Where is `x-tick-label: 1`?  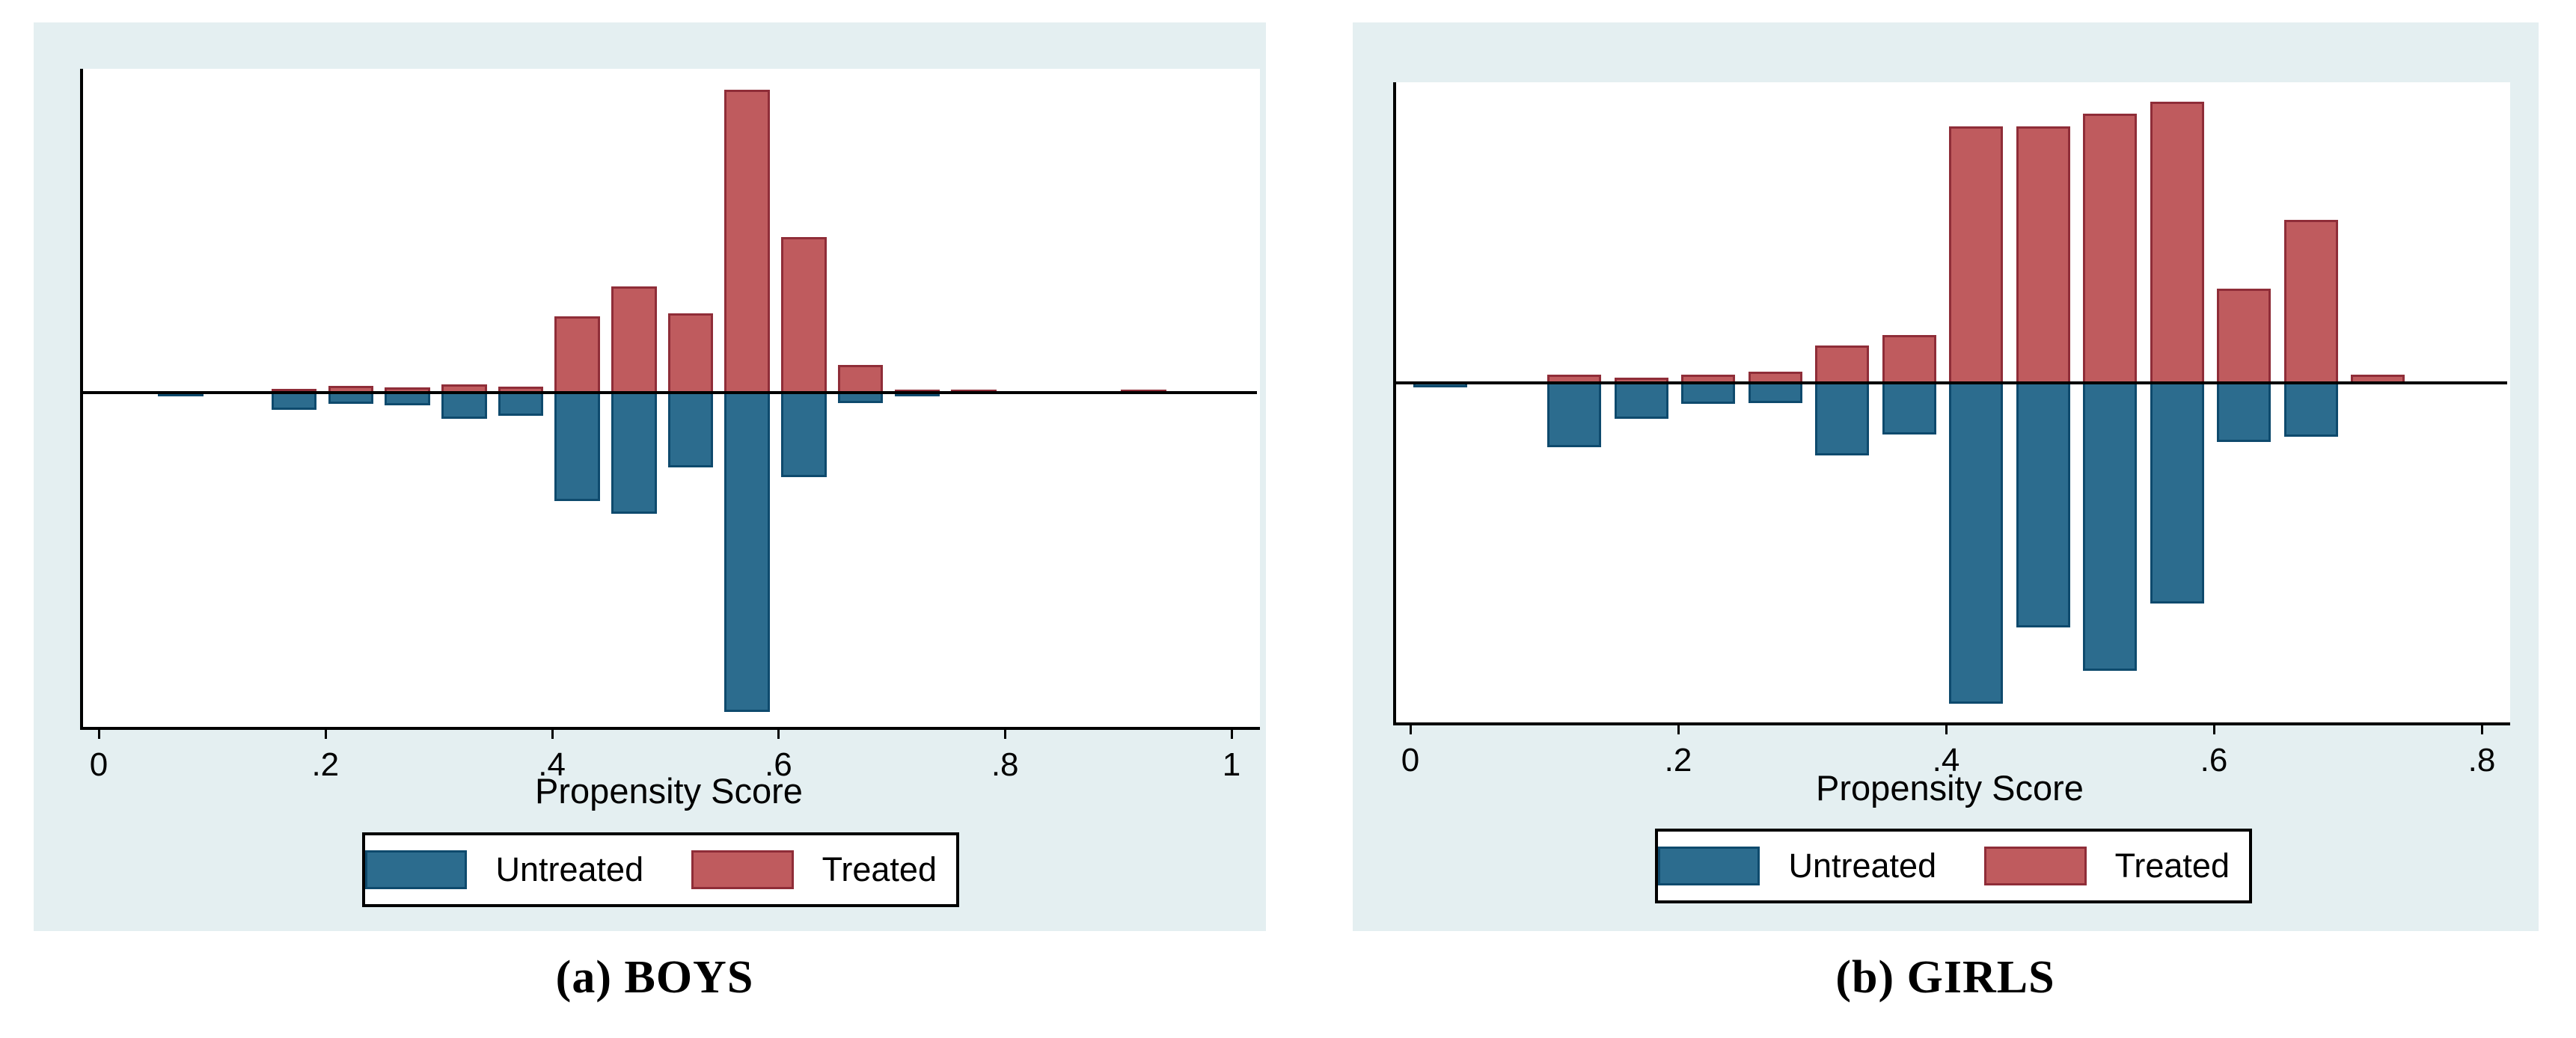
x-tick-label: 1 is located at coordinates (1231, 764).